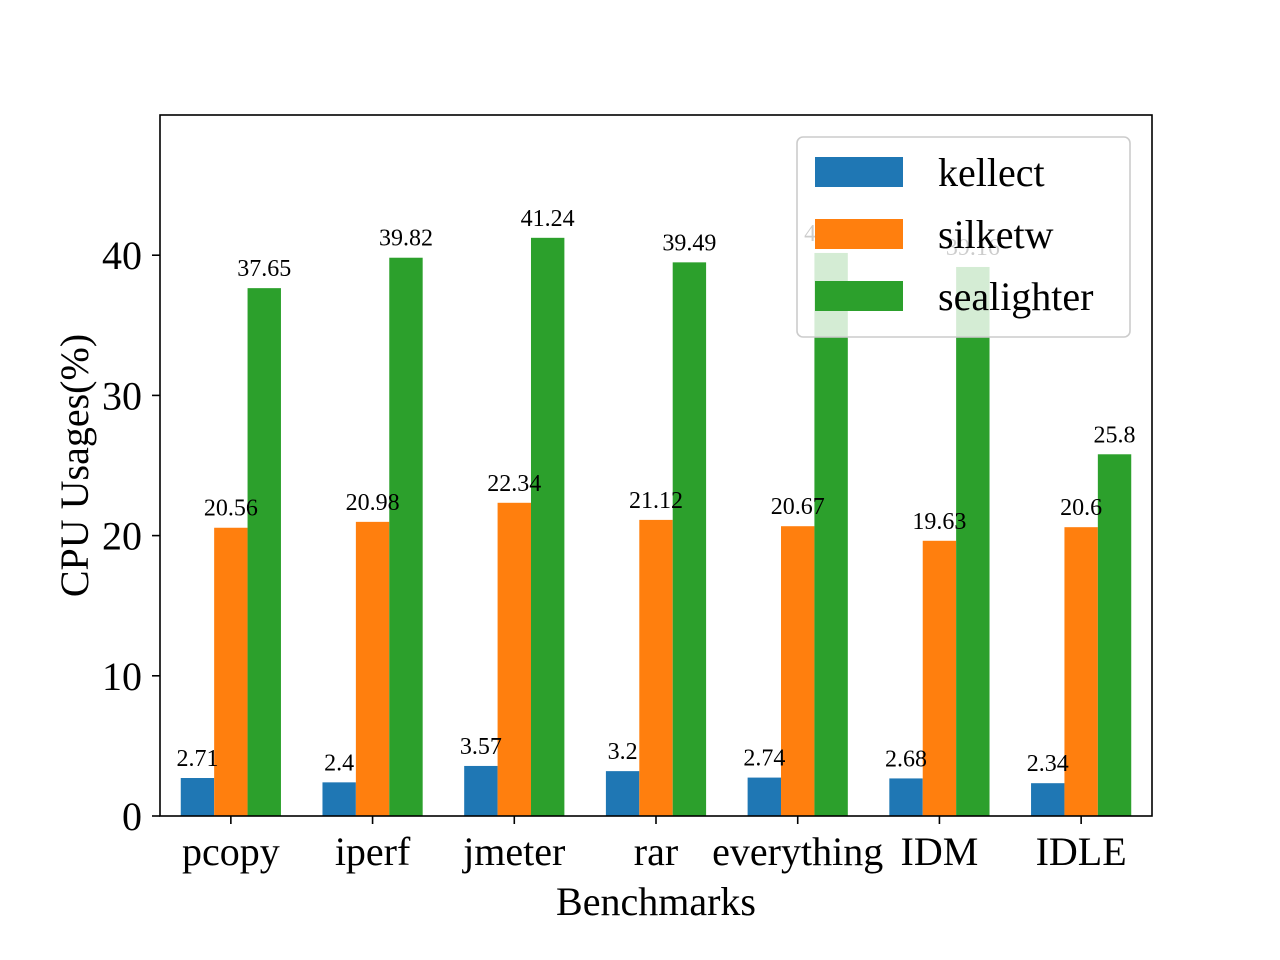 This screenshot has height=960, width=1280. What do you see at coordinates (831, 534) in the screenshot?
I see `bar-sealighter-everything` at bounding box center [831, 534].